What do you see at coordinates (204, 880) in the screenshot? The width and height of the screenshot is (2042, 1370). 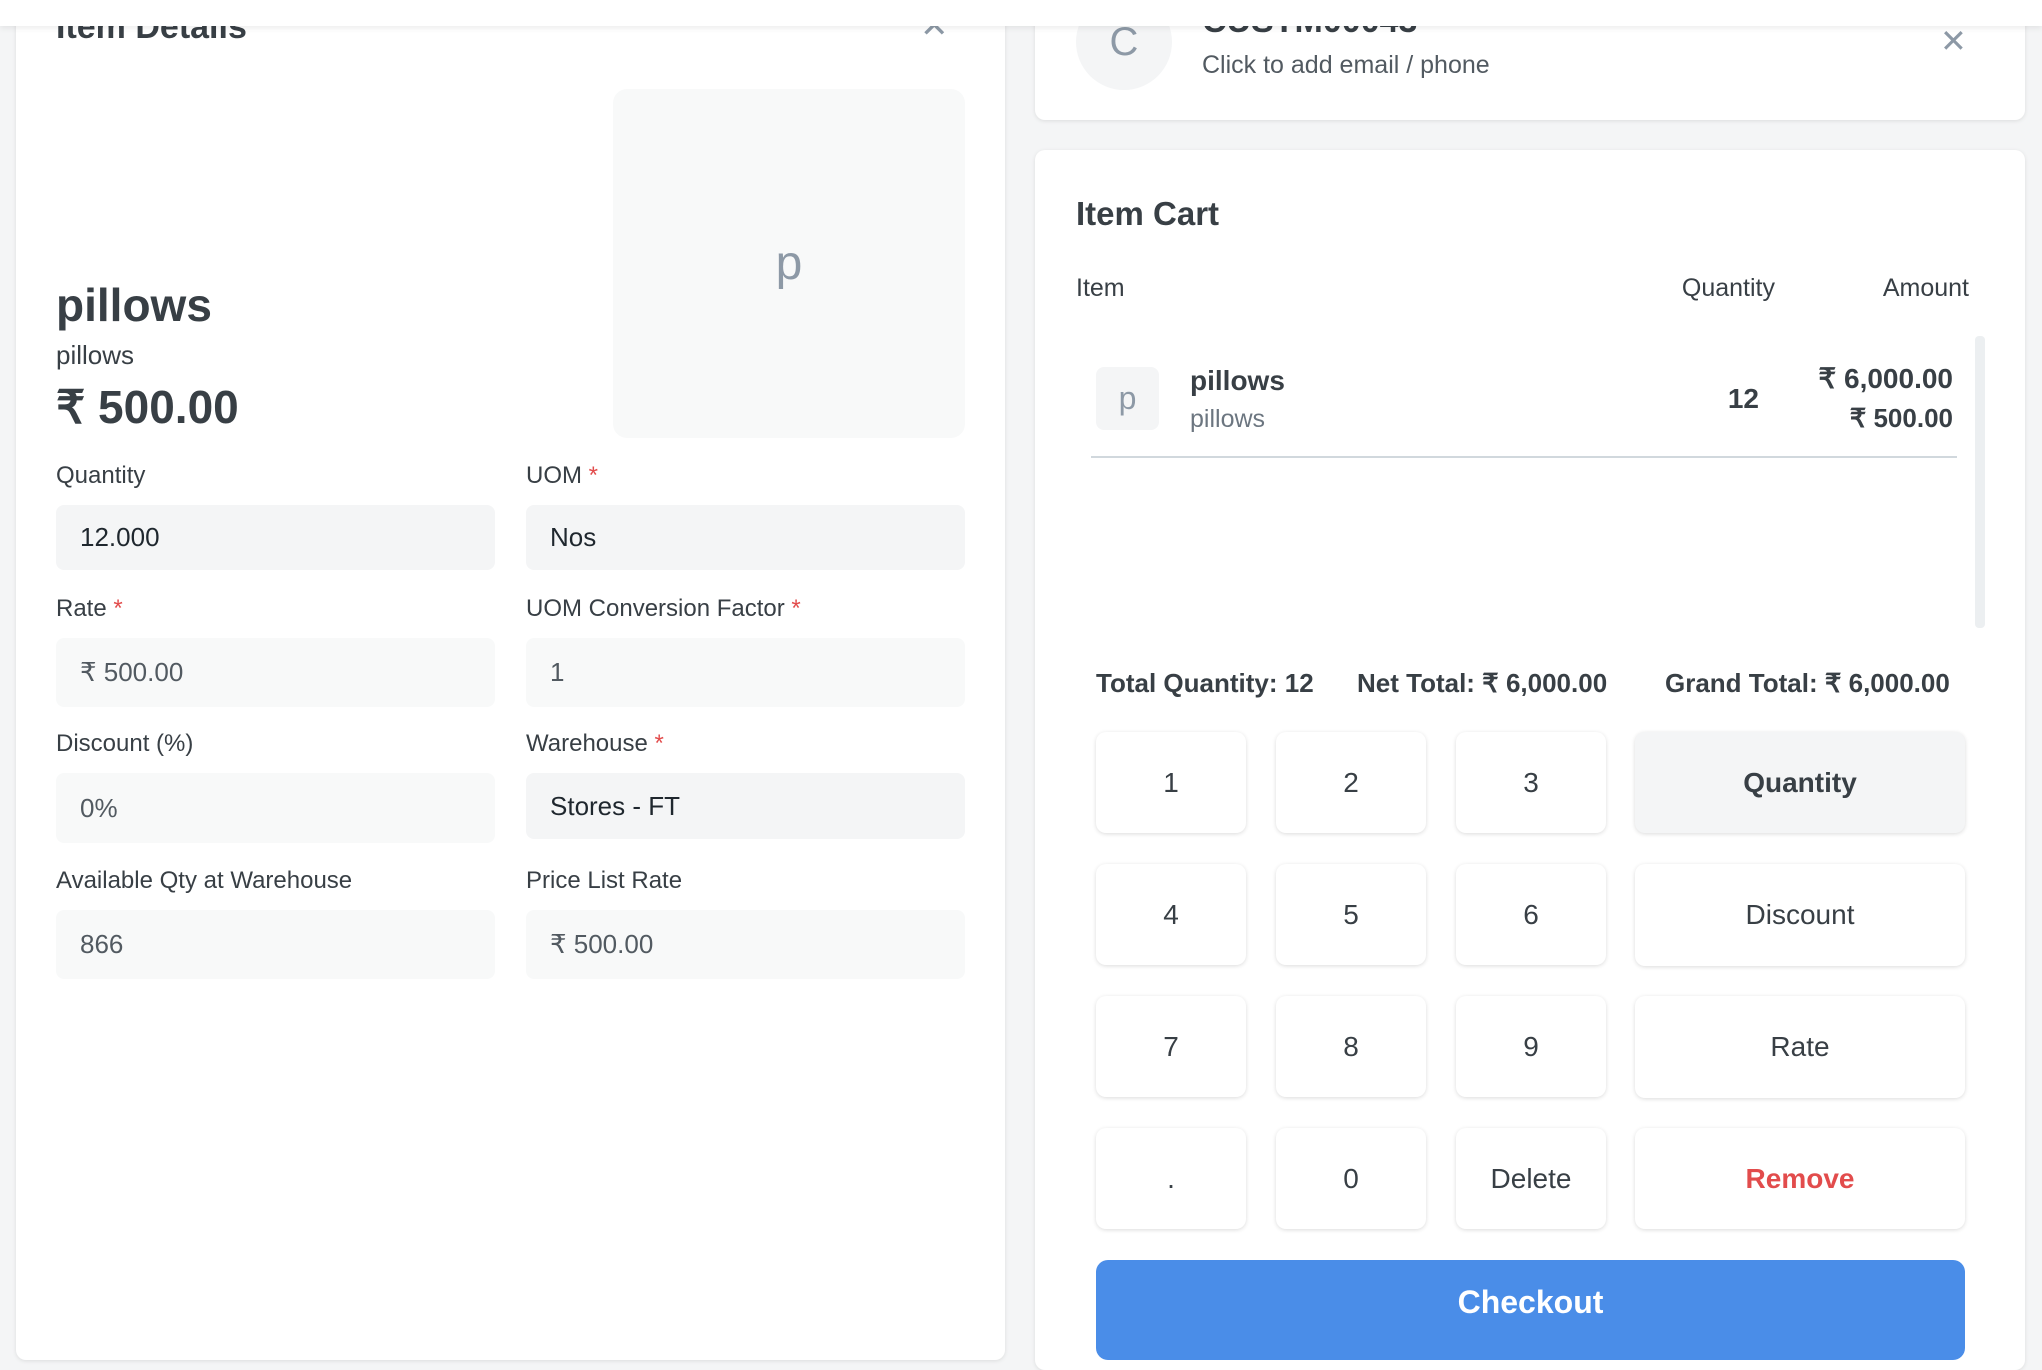 I see `available-qty-label: Available Qty at Warehouse` at bounding box center [204, 880].